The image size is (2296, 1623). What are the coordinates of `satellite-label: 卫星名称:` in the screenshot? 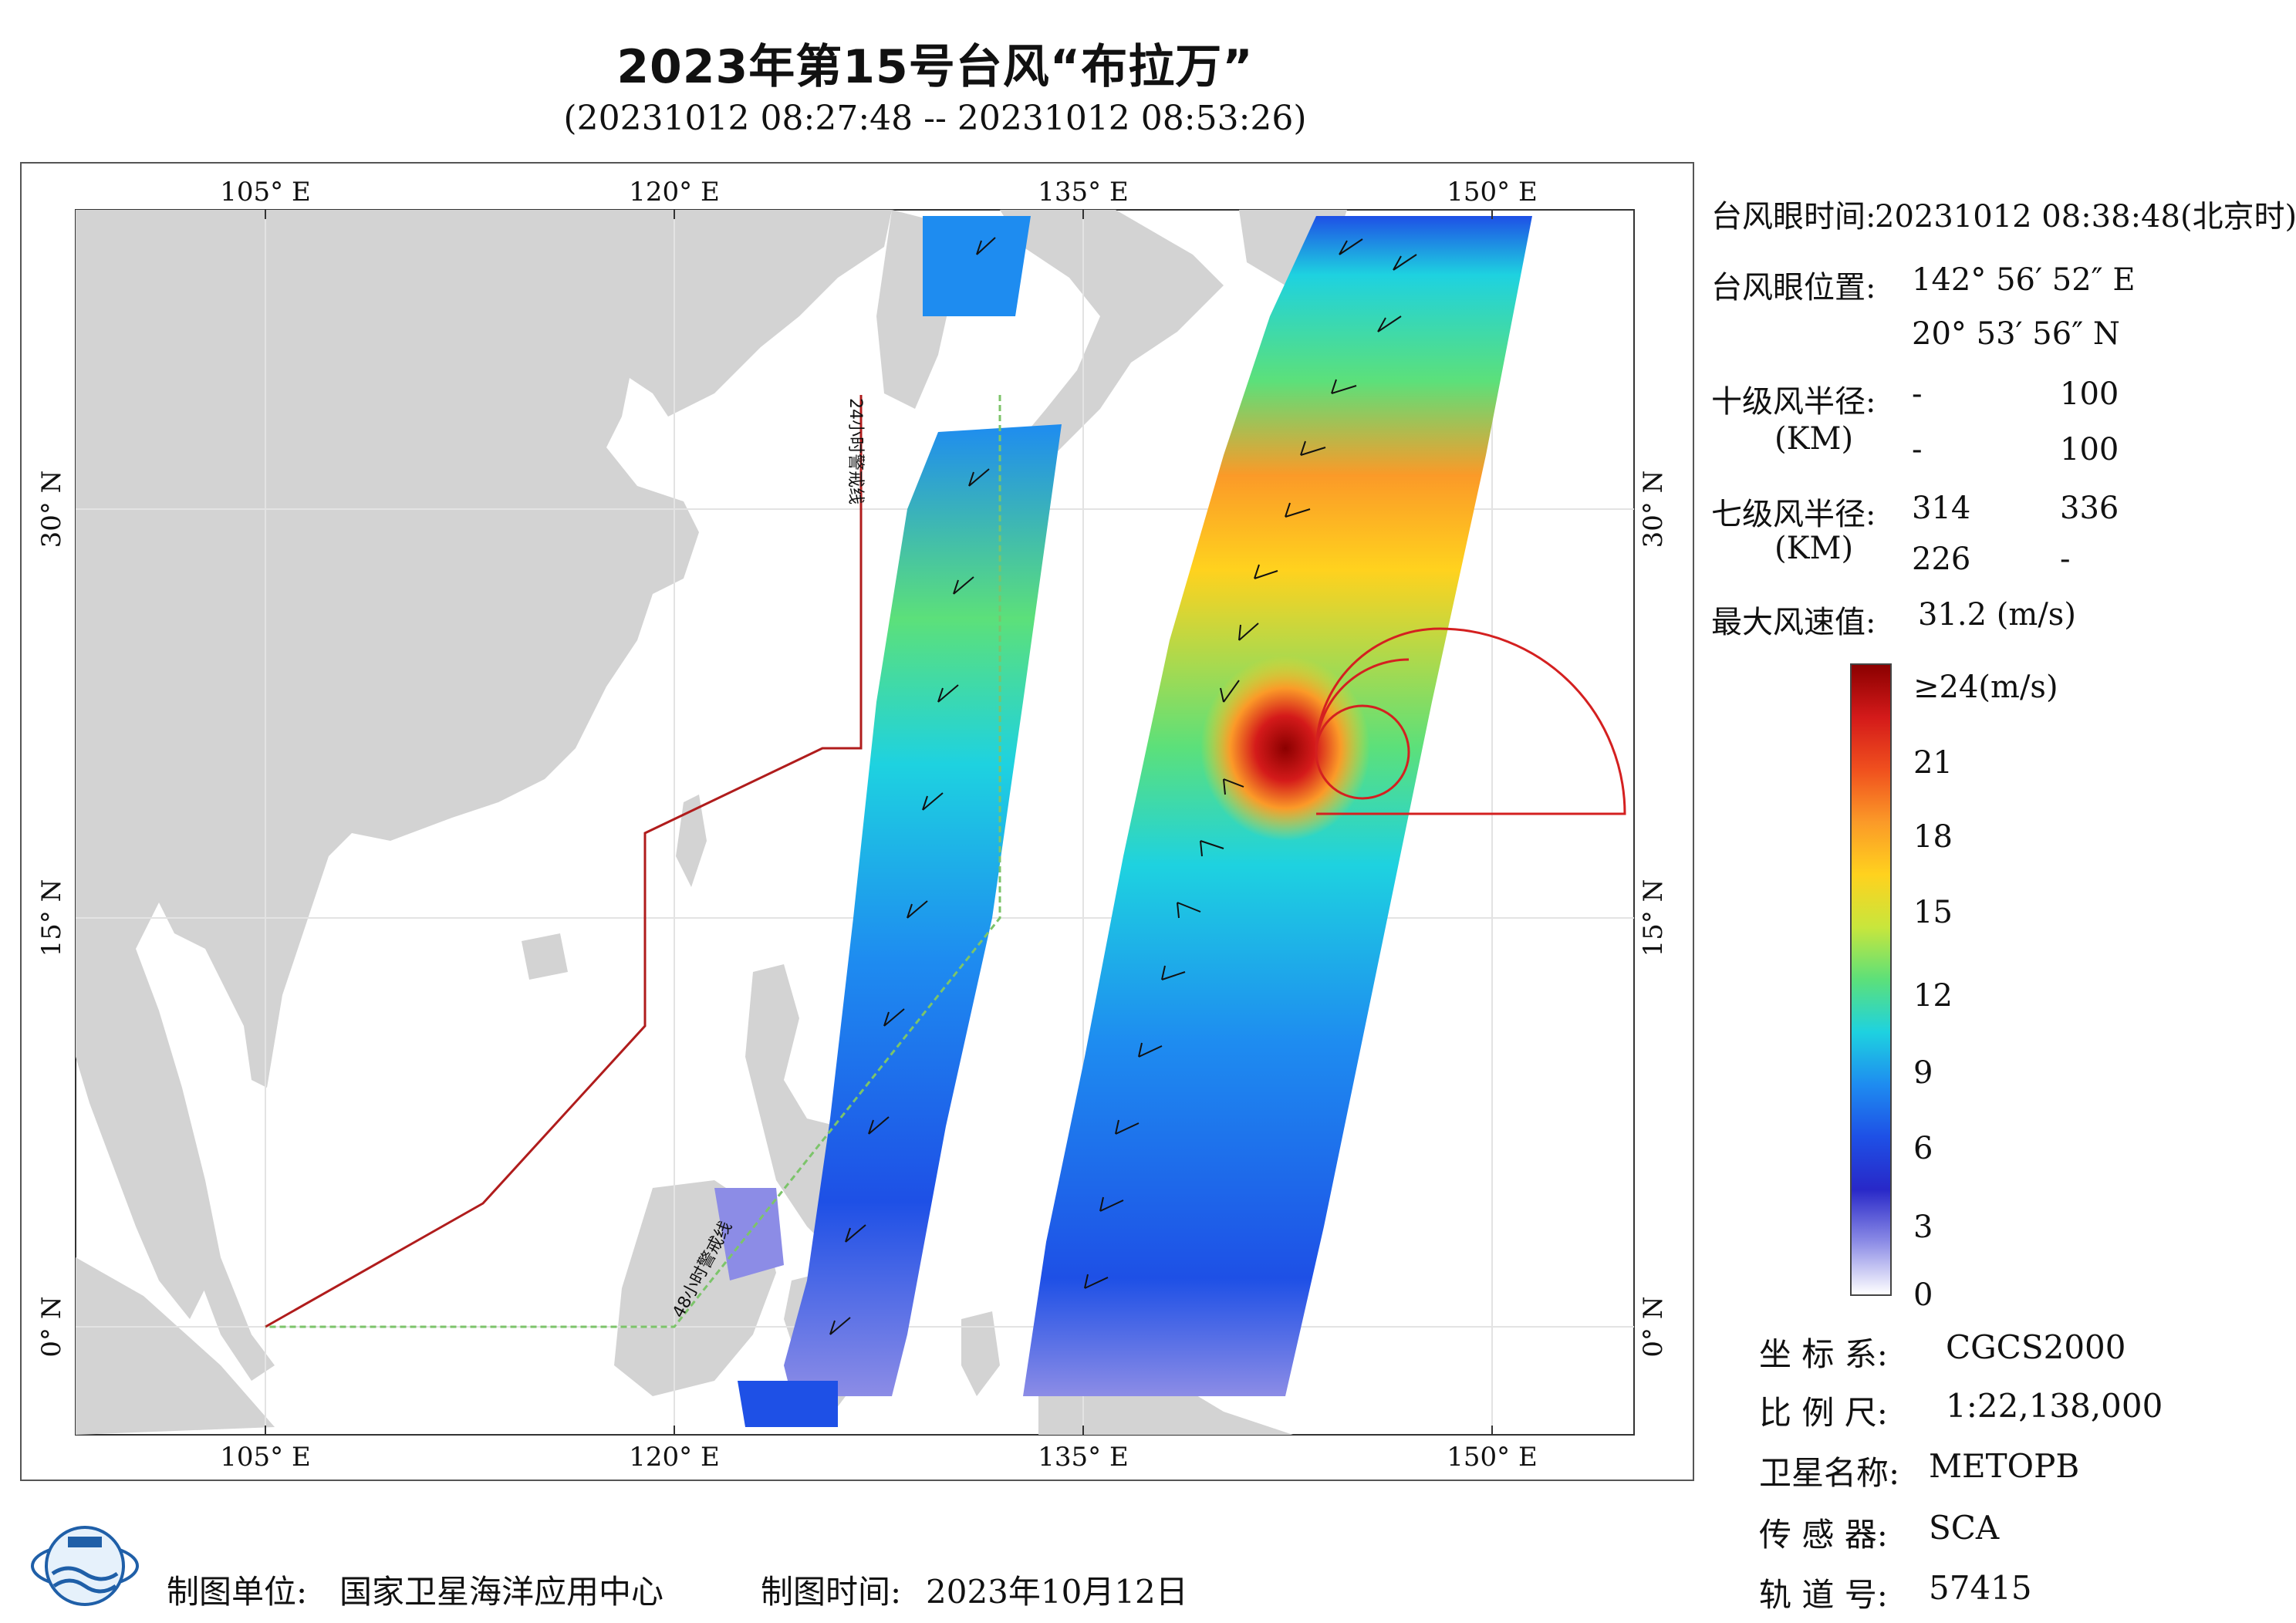 It's located at (1829, 1473).